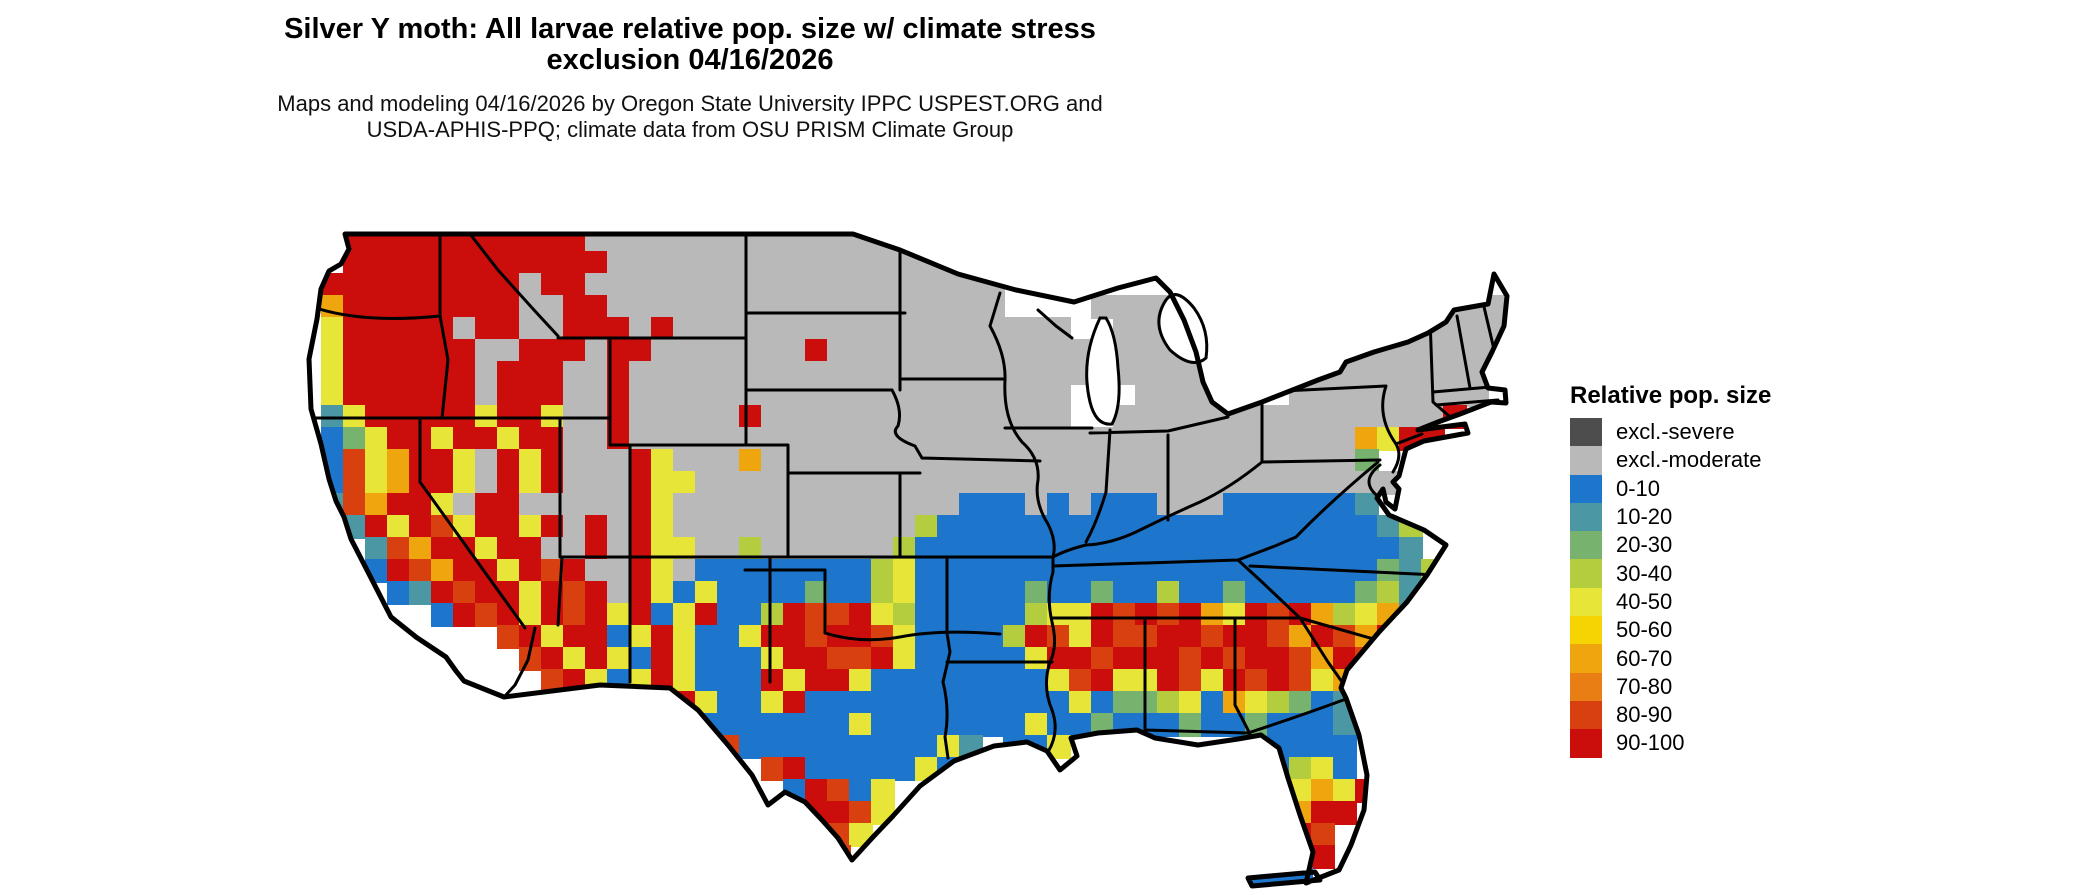  What do you see at coordinates (690, 60) in the screenshot?
I see `map-title-line2: exclusion 04/16/2026` at bounding box center [690, 60].